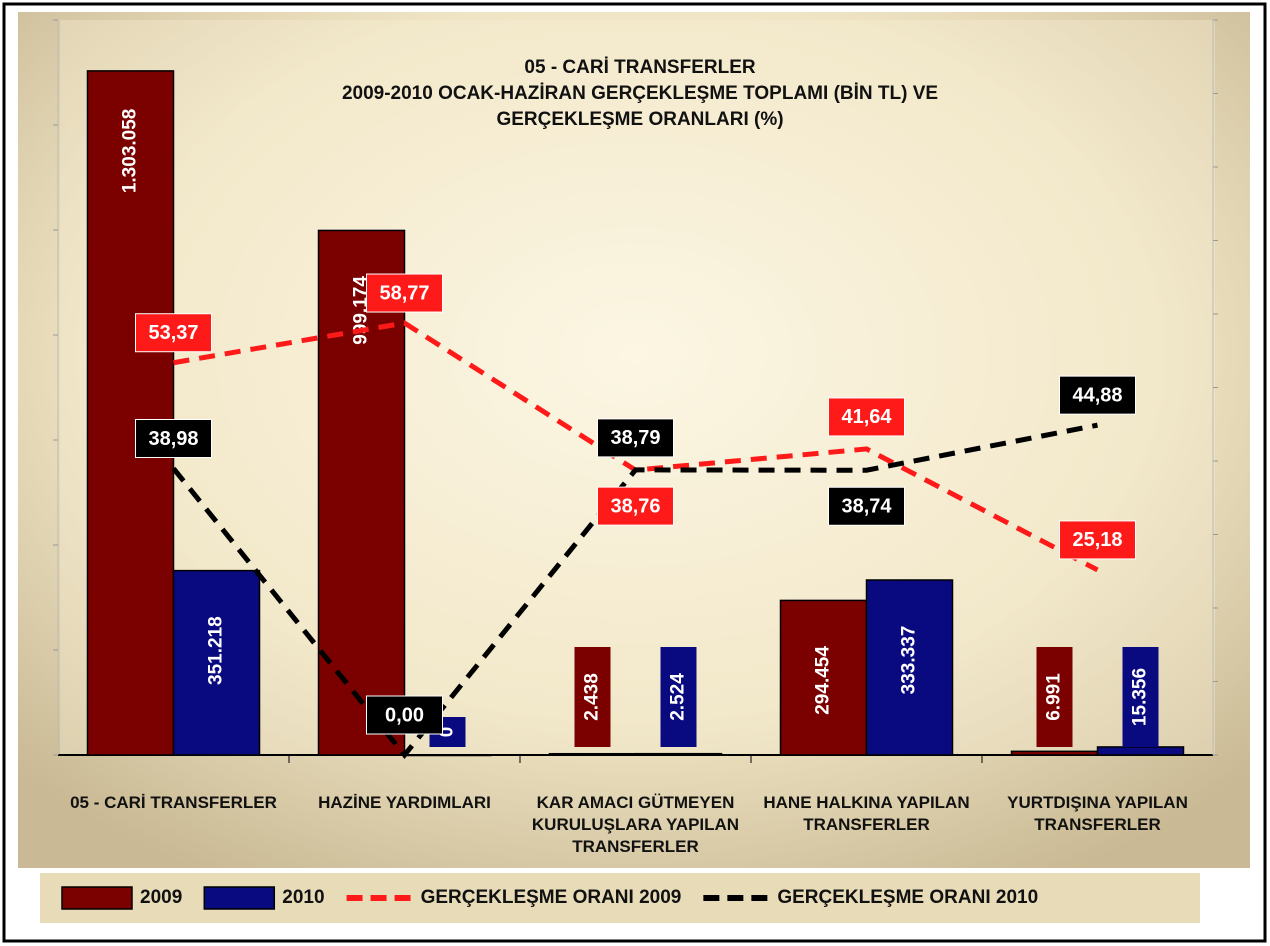 This screenshot has height=946, width=1270. Describe the element at coordinates (130, 151) in the screenshot. I see `value-label: 1.303.058` at that location.